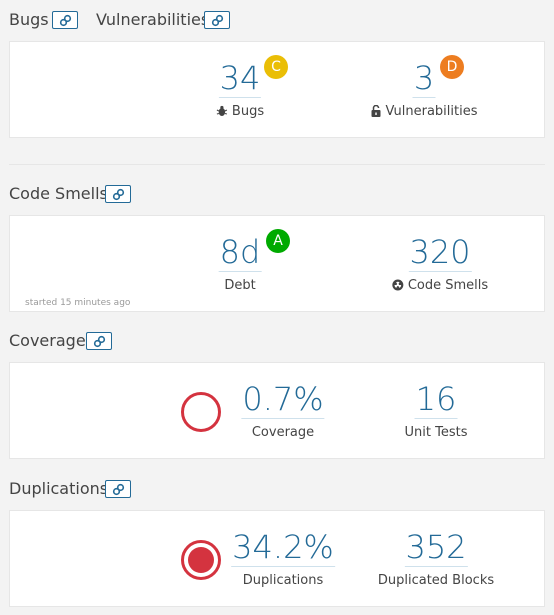 Image resolution: width=554 pixels, height=615 pixels. I want to click on coverage-measure: 0.7% Coverage, so click(283, 410).